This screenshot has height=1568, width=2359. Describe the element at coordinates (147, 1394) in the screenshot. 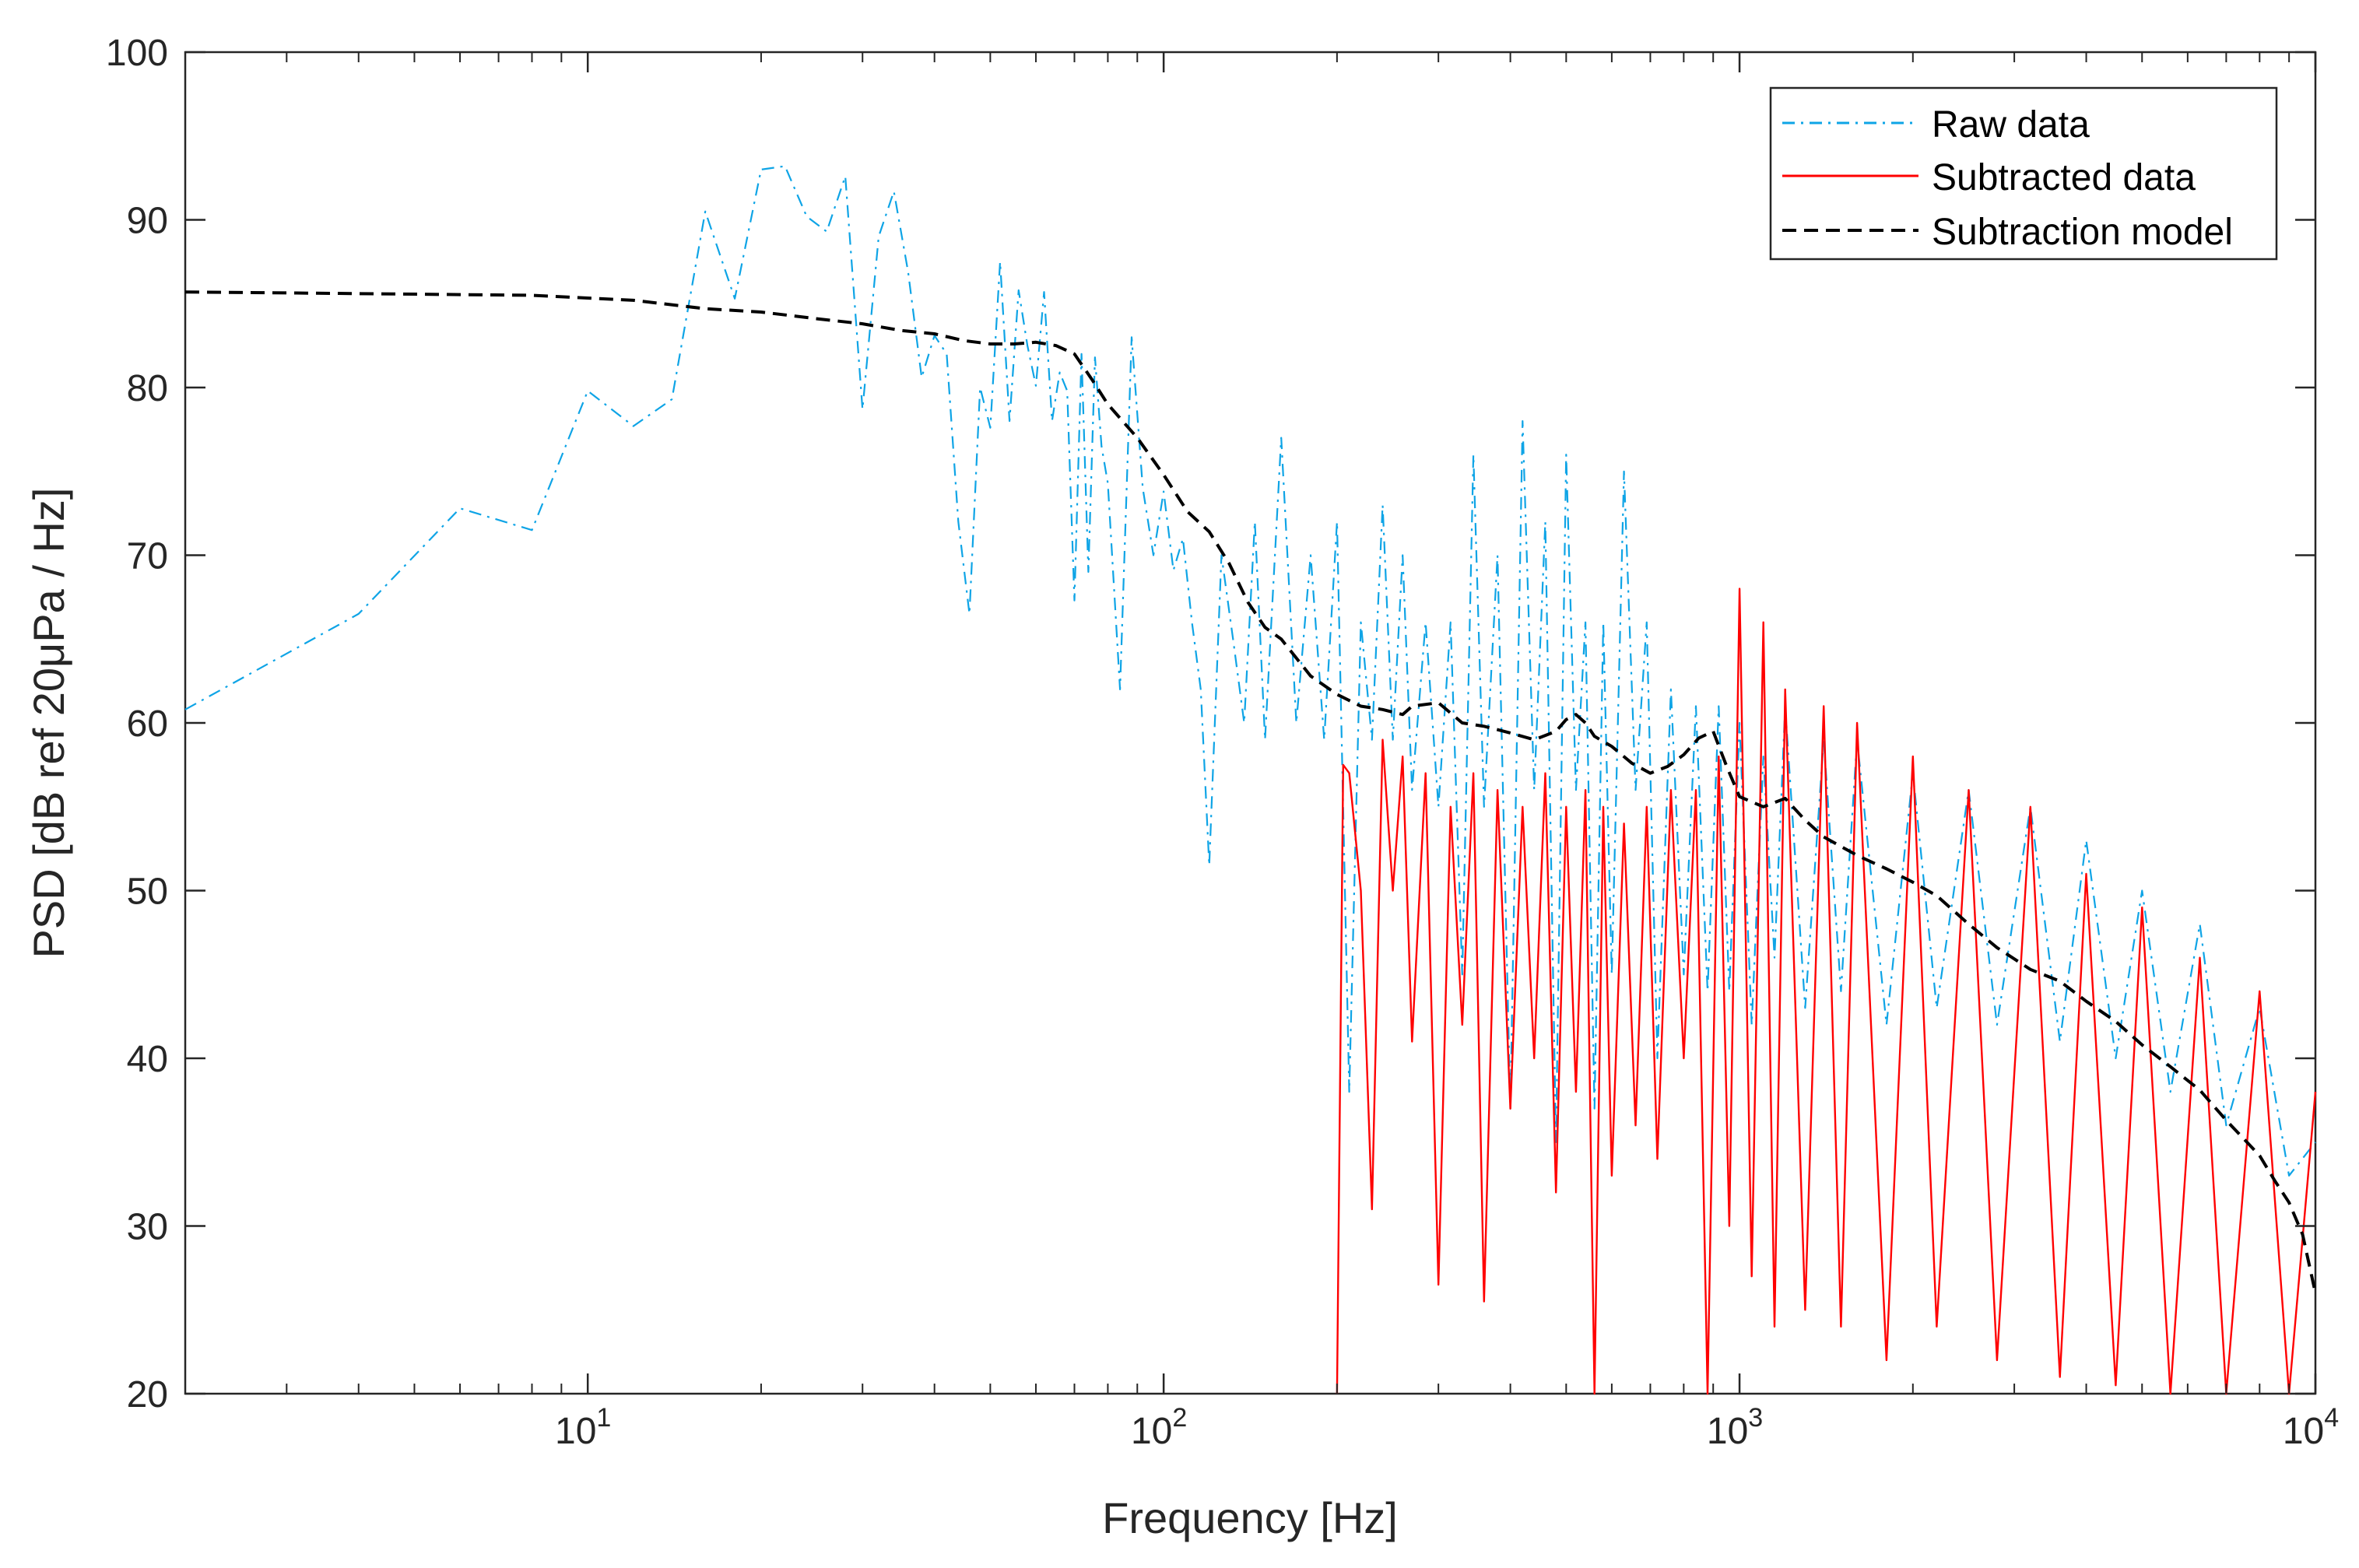

I see `y-tick-label: 20` at that location.